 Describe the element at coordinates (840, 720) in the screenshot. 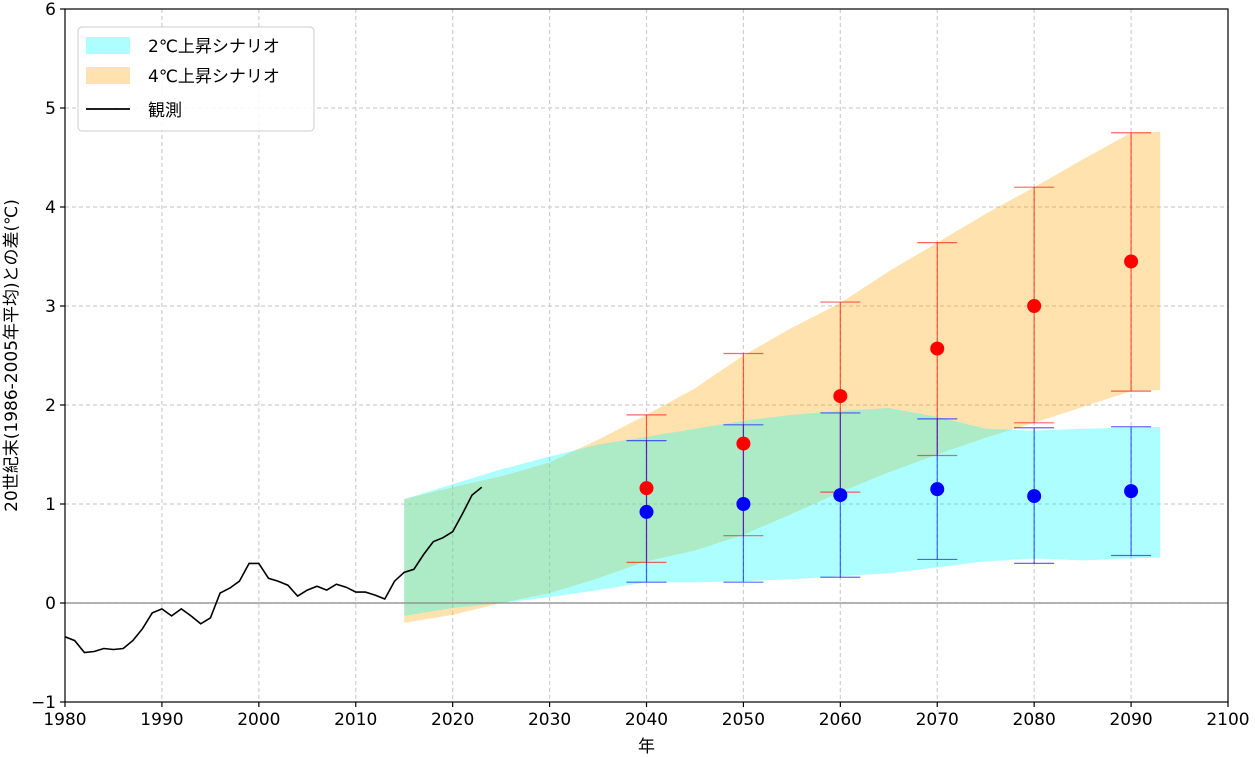

I see `x-tick-label-2060: 2060` at that location.